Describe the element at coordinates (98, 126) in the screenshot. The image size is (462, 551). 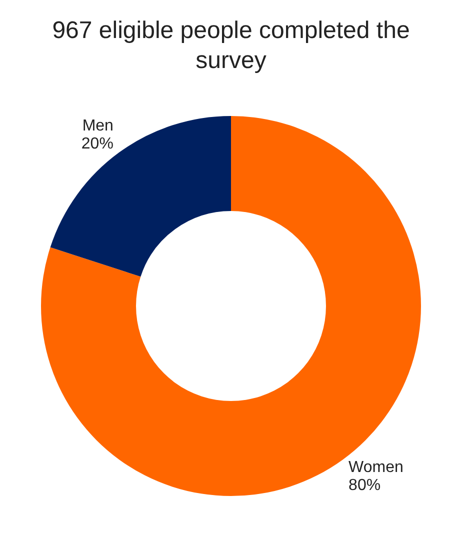
I see `slice-label: Men` at that location.